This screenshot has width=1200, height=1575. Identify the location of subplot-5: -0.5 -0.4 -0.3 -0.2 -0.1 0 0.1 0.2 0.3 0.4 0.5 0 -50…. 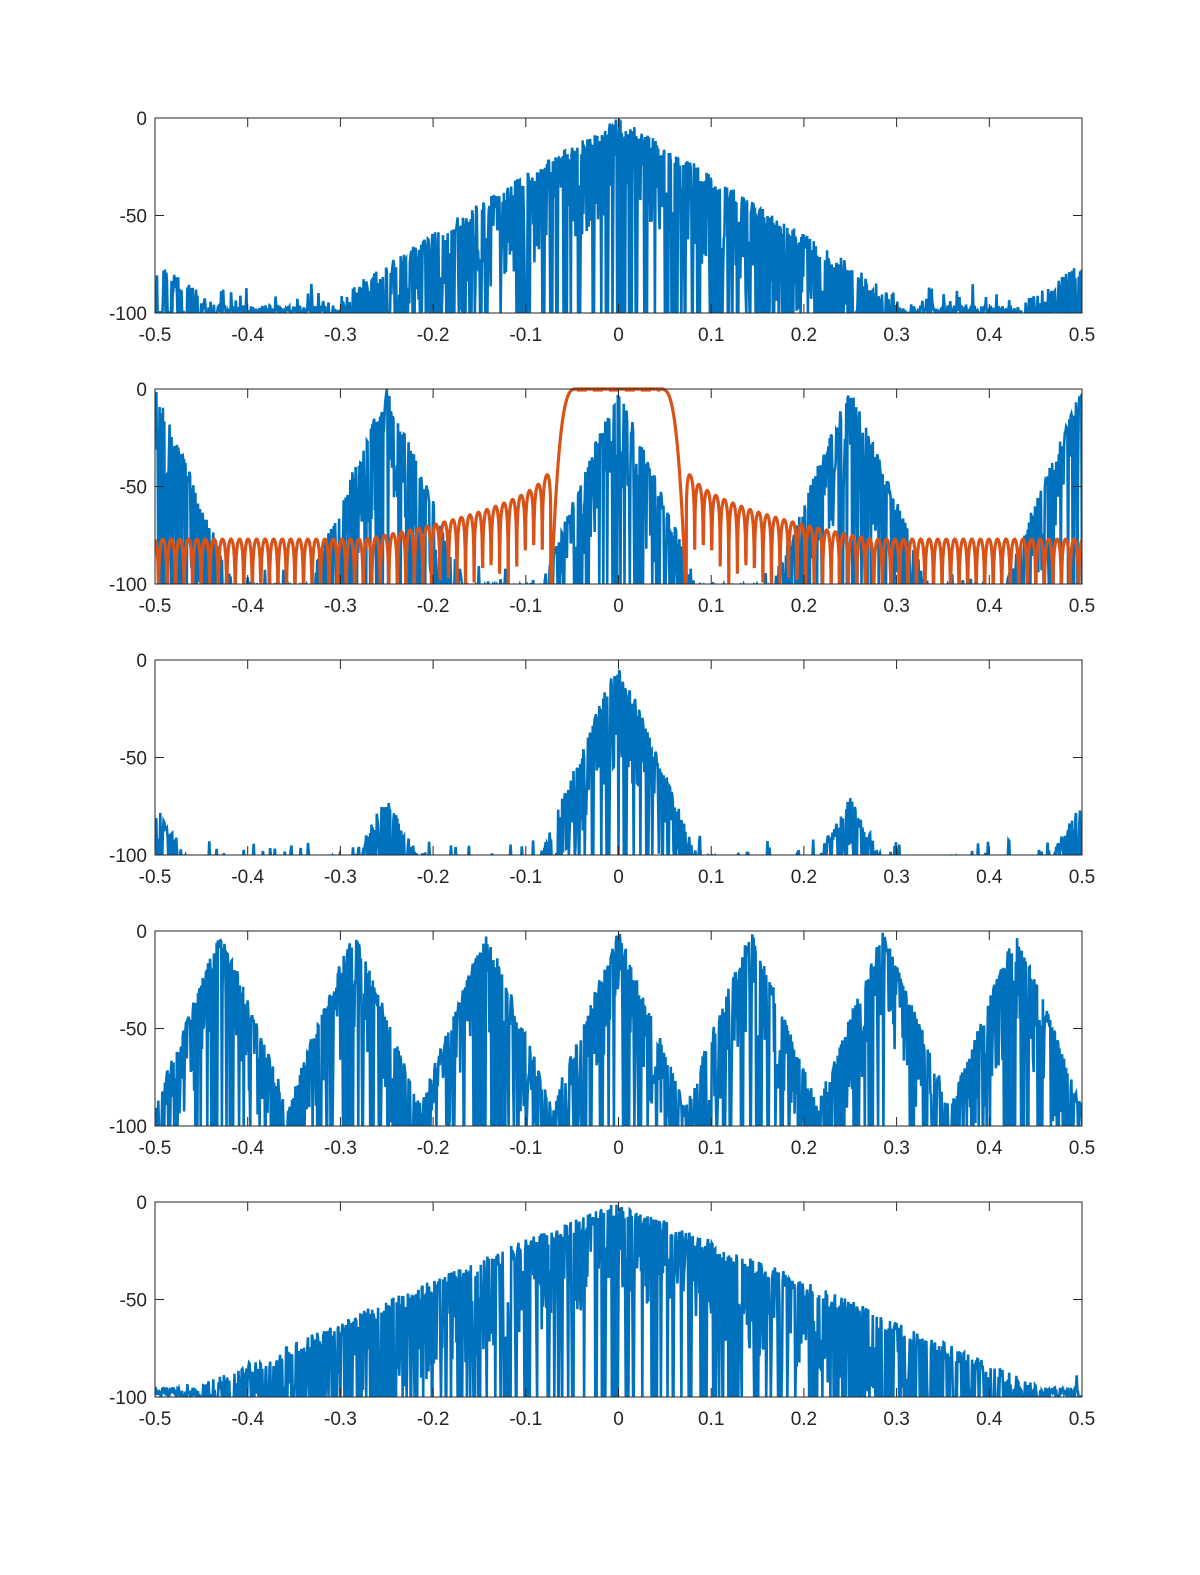
(602, 1311).